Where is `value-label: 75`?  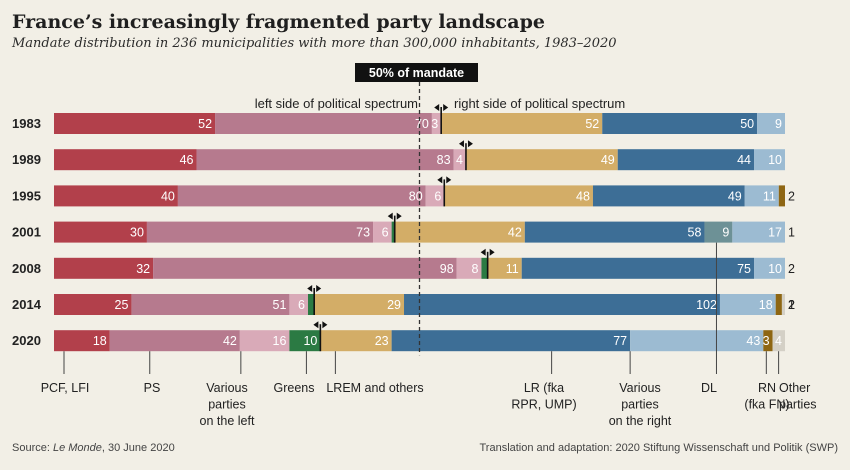
value-label: 75 is located at coordinates (744, 269).